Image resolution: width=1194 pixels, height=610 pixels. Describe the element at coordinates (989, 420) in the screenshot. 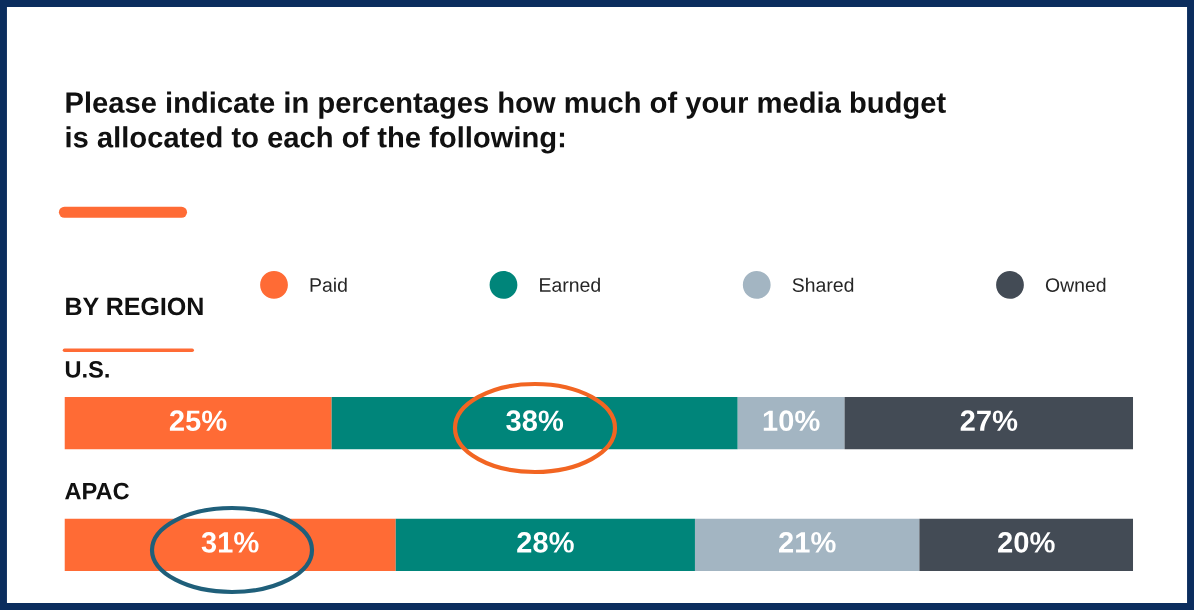

I see `data-label: 27%` at that location.